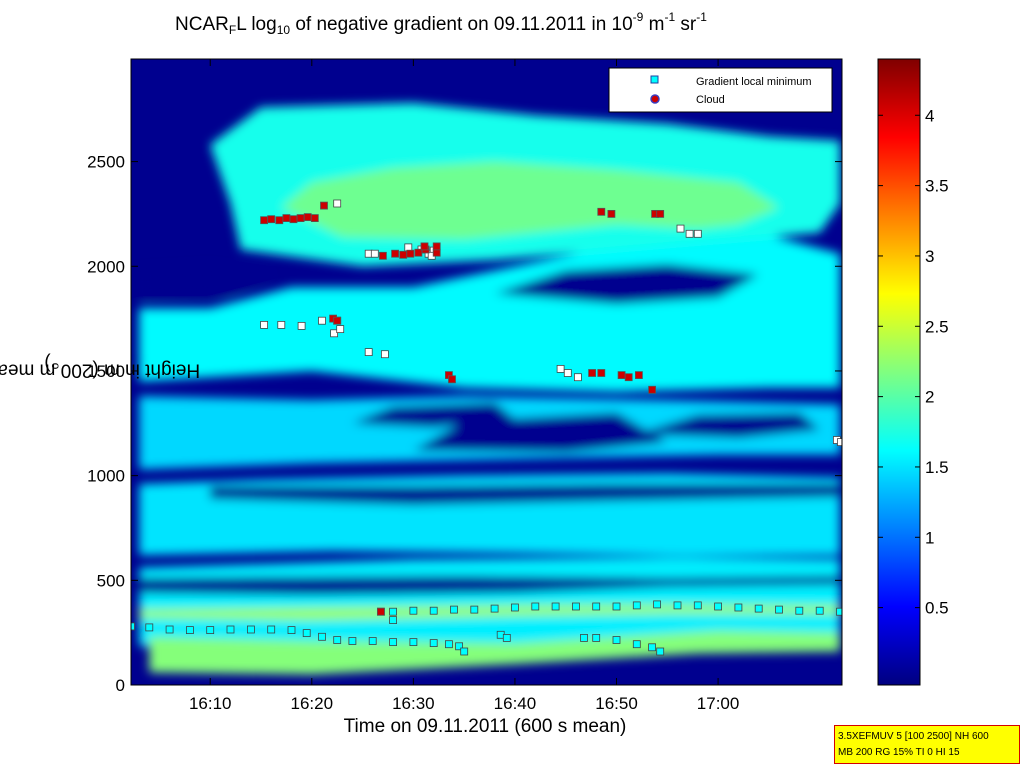 Image resolution: width=1023 pixels, height=767 pixels. I want to click on title-mid3: m, so click(654, 24).